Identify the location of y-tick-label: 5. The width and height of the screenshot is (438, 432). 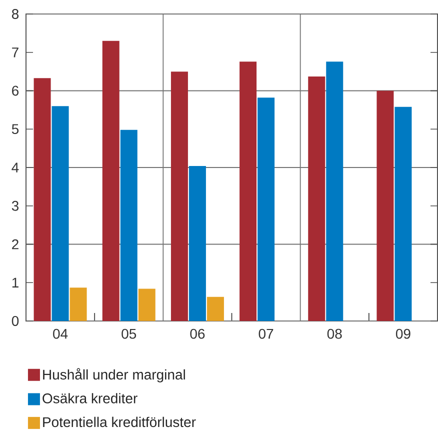
(15, 129).